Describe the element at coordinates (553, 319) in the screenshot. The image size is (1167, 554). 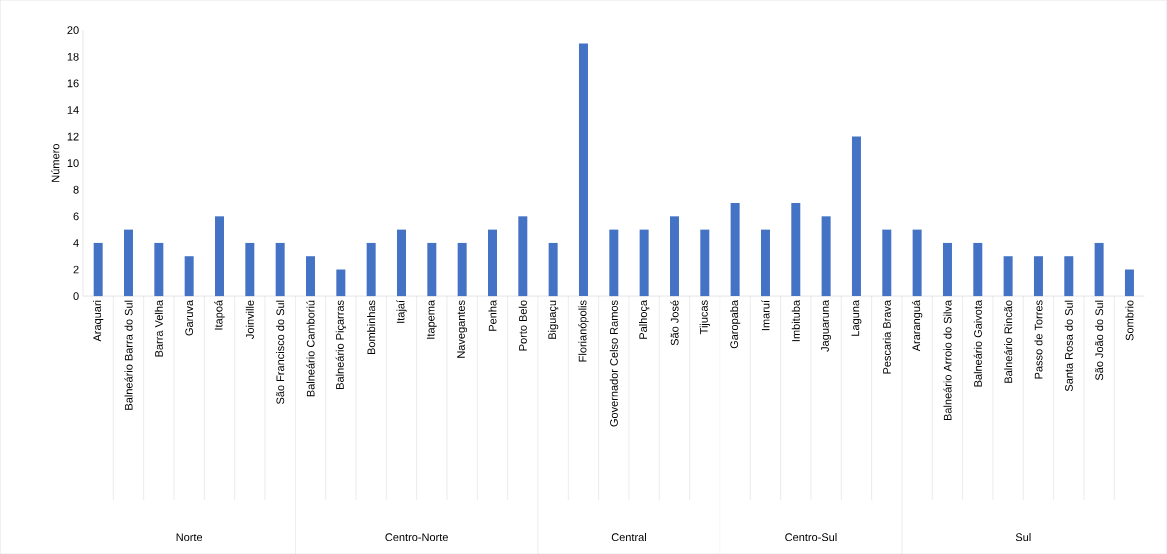
I see `x-tick-label: Biguaçu` at that location.